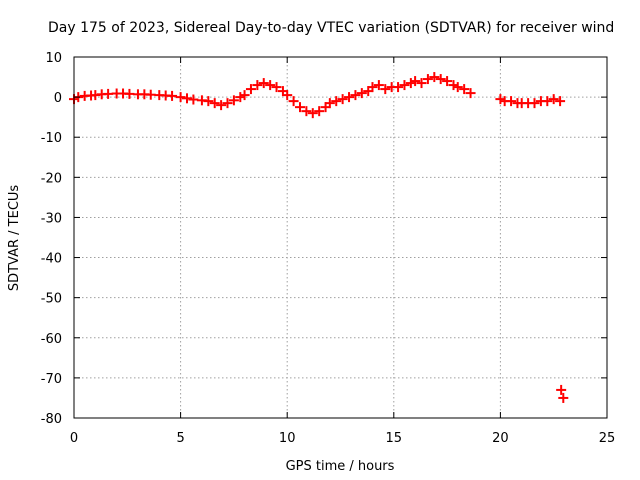 The image size is (640, 480). I want to click on x-tick-label: 0, so click(74, 438).